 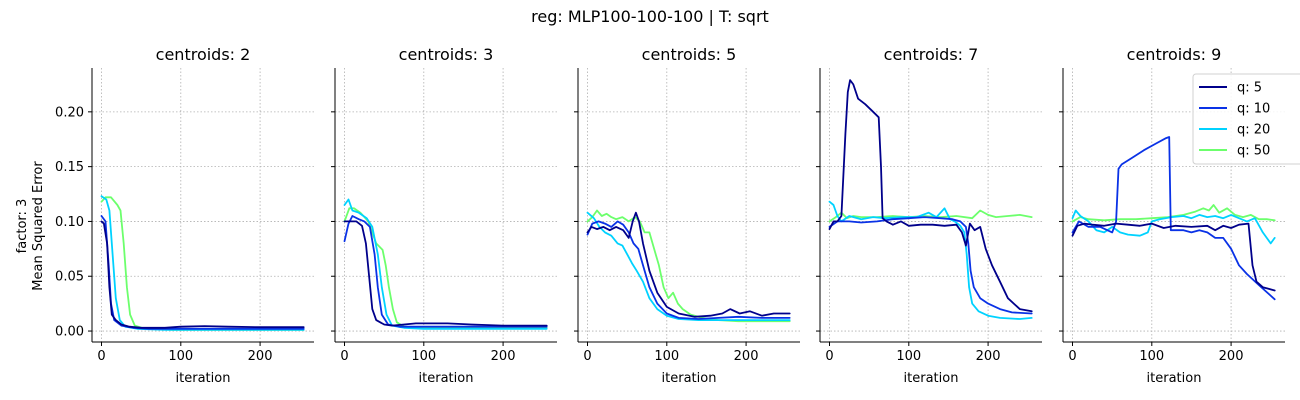 What do you see at coordinates (69, 222) in the screenshot?
I see `y-tick-label: 0.10` at bounding box center [69, 222].